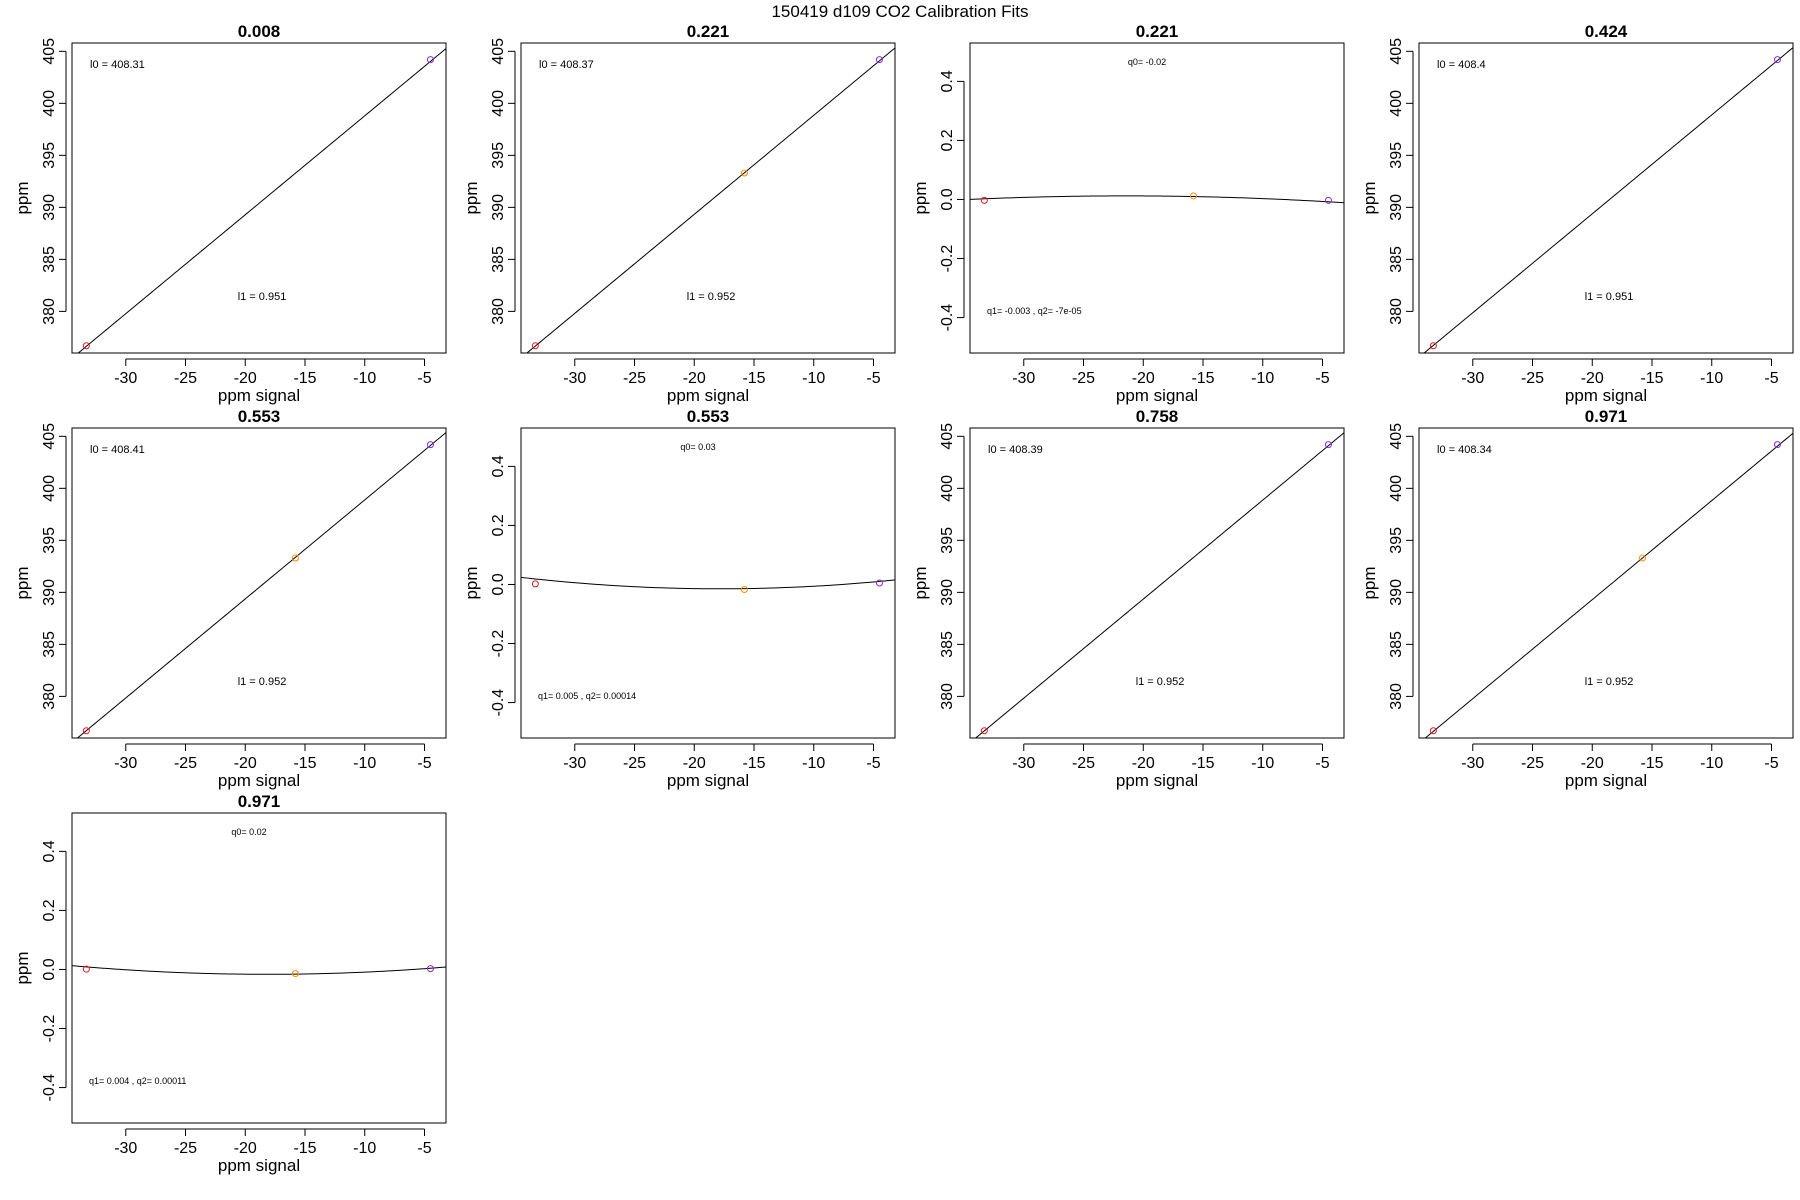 This screenshot has width=1800, height=1200. Describe the element at coordinates (1147, 62) in the screenshot. I see `annotation-q0: q0= -0.02` at that location.